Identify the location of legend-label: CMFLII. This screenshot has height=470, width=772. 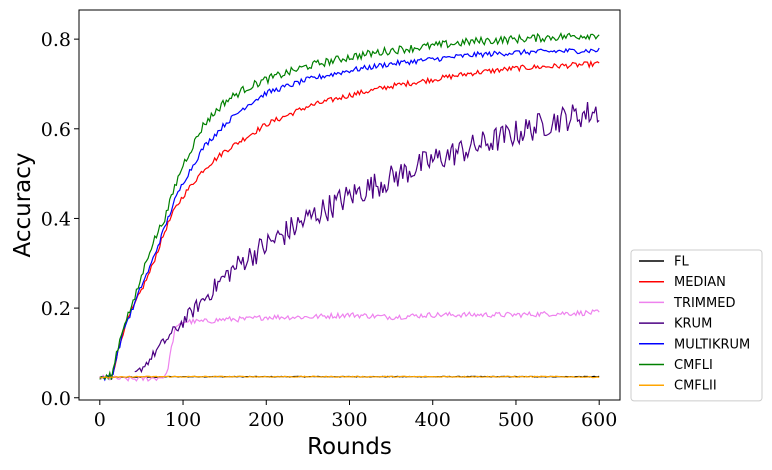
(695, 386).